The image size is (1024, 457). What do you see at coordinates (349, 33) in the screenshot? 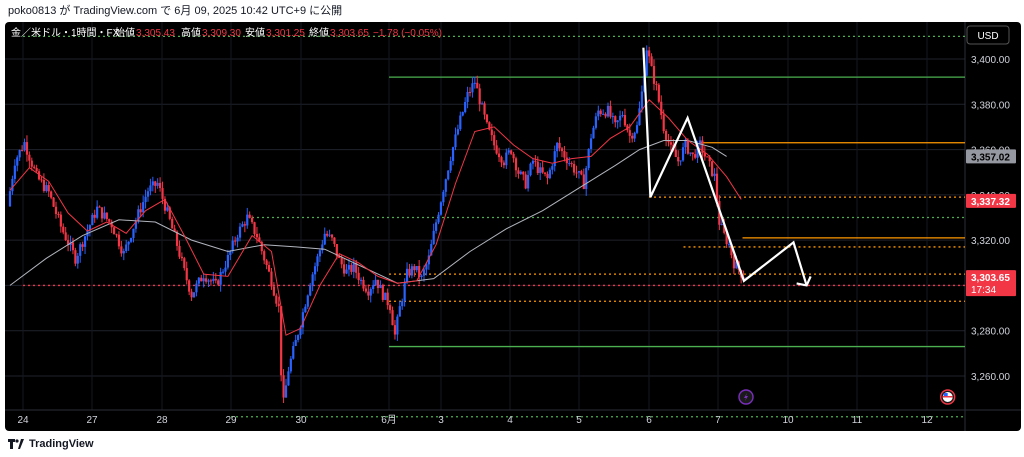
I see `close-value: 3,303.65` at bounding box center [349, 33].